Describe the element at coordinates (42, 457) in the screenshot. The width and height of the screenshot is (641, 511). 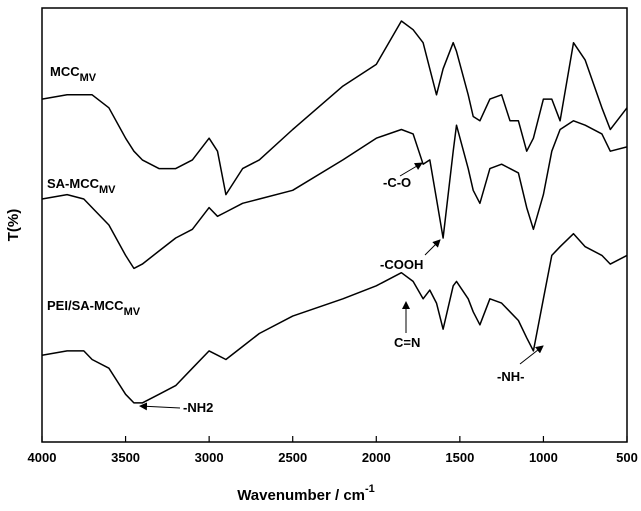
I see `x-tick-label: 4000` at that location.